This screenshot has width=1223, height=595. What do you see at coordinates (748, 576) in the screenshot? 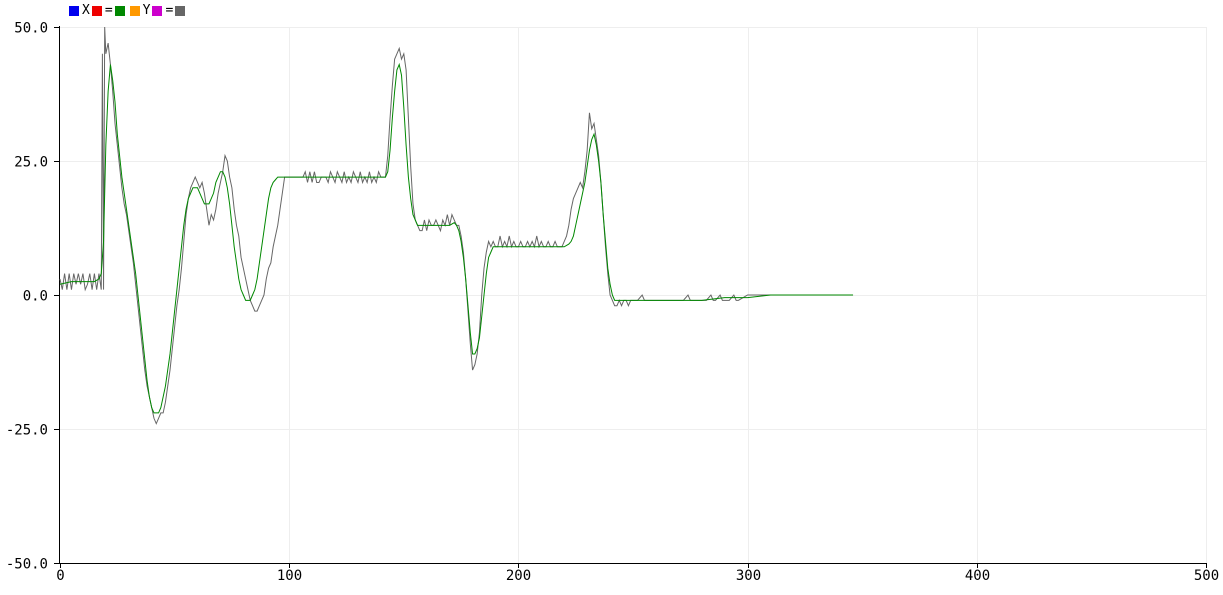
I see `x-tick-label-3: 300` at bounding box center [748, 576].